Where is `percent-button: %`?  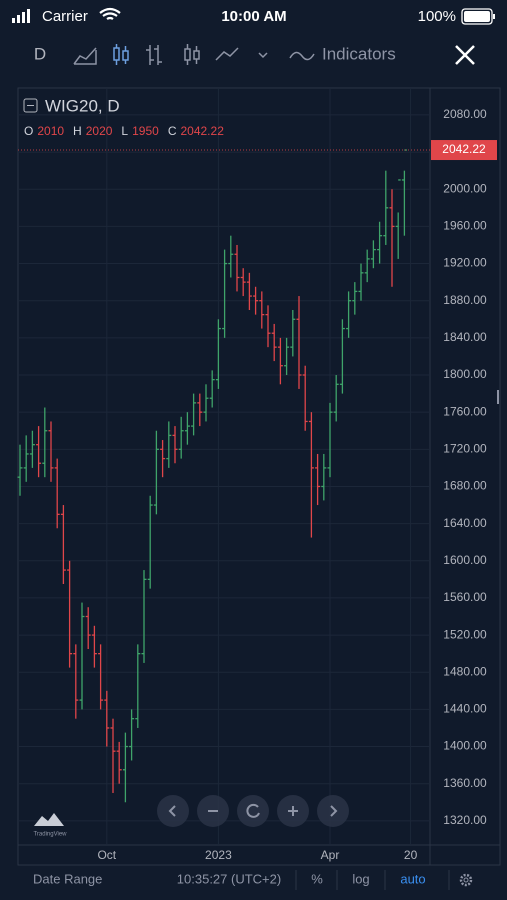 percent-button: % is located at coordinates (317, 878).